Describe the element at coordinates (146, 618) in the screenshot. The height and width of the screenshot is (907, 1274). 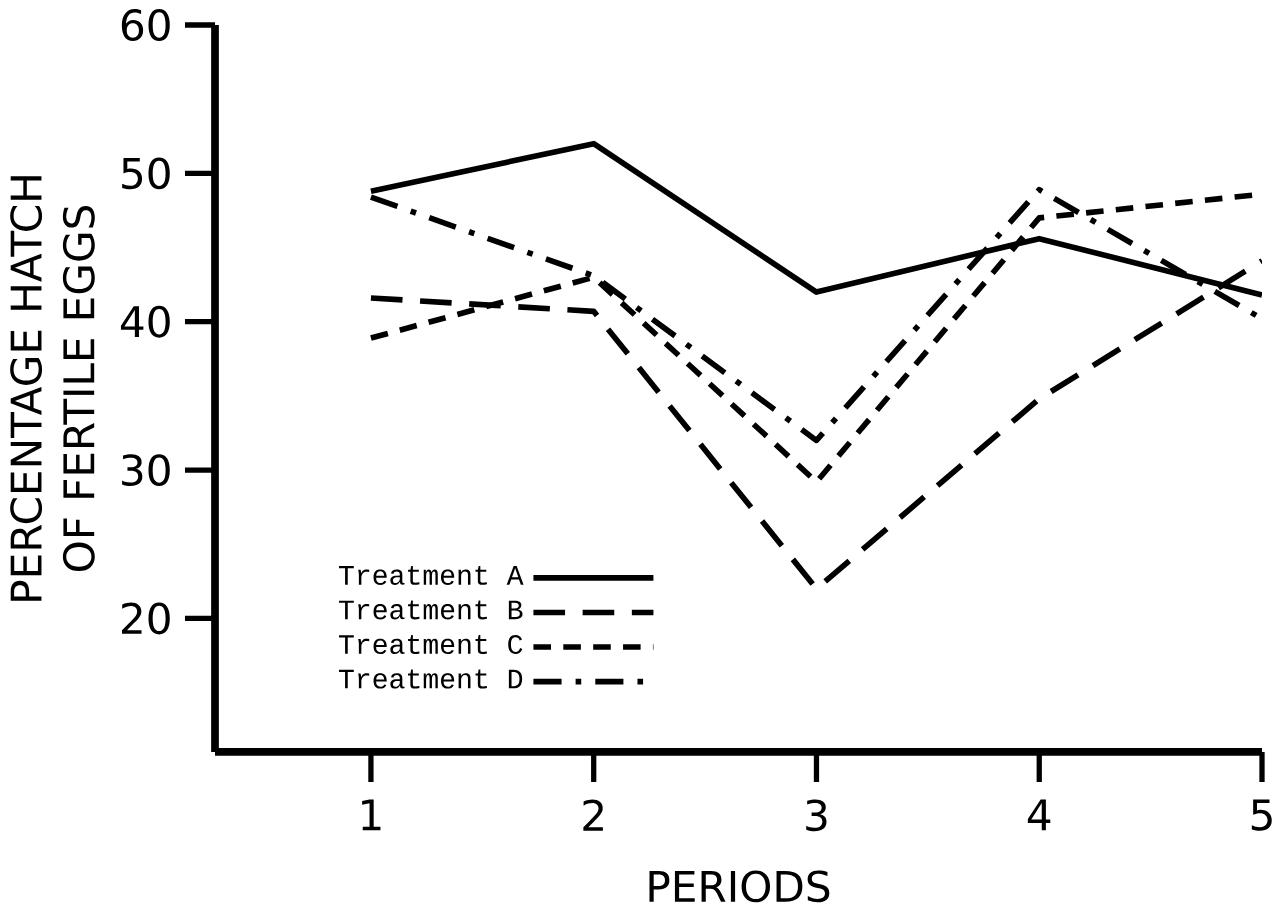
I see `y-tick-label: 20` at that location.